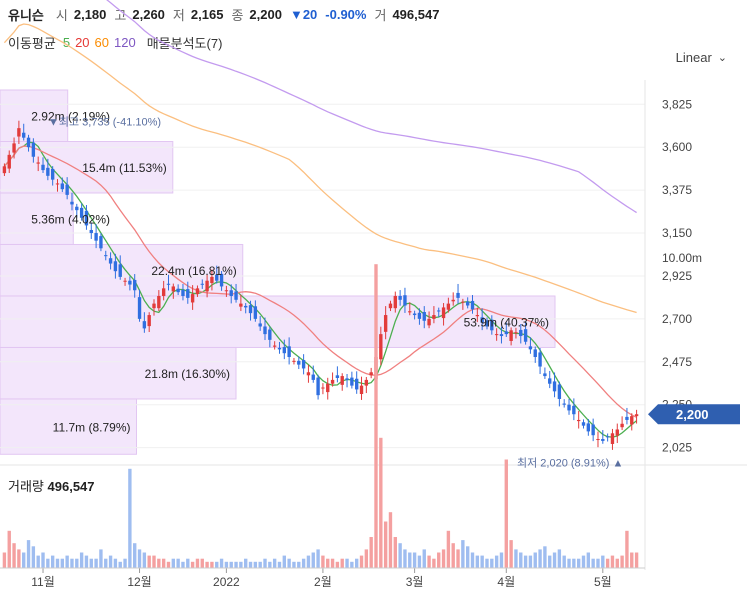  Describe the element at coordinates (506, 582) in the screenshot. I see `x-tick-label: 4월` at that location.